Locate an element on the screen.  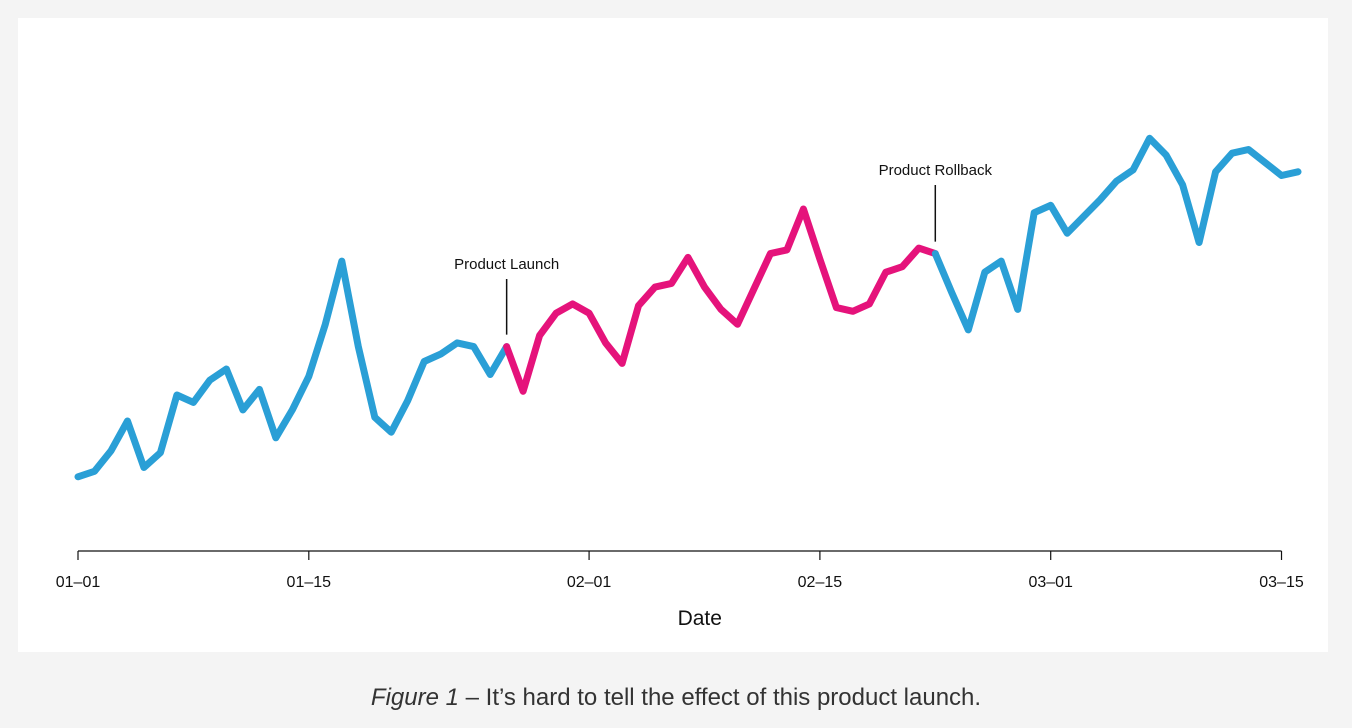
x-tick-label-02-01: 02–01 is located at coordinates (589, 582).